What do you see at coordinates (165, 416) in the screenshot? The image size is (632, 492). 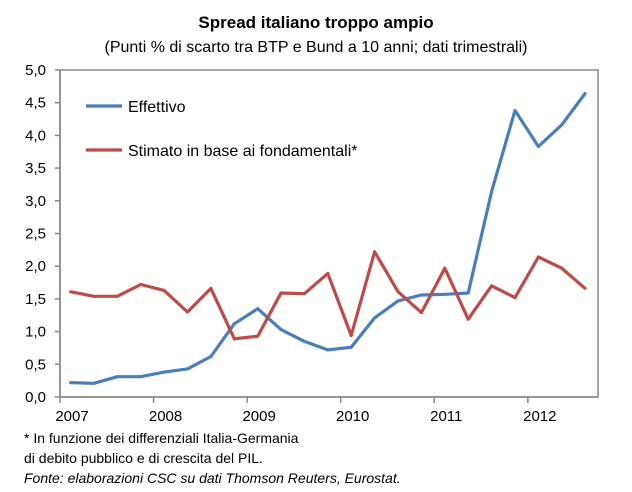 I see `x-tick-label: 2008` at bounding box center [165, 416].